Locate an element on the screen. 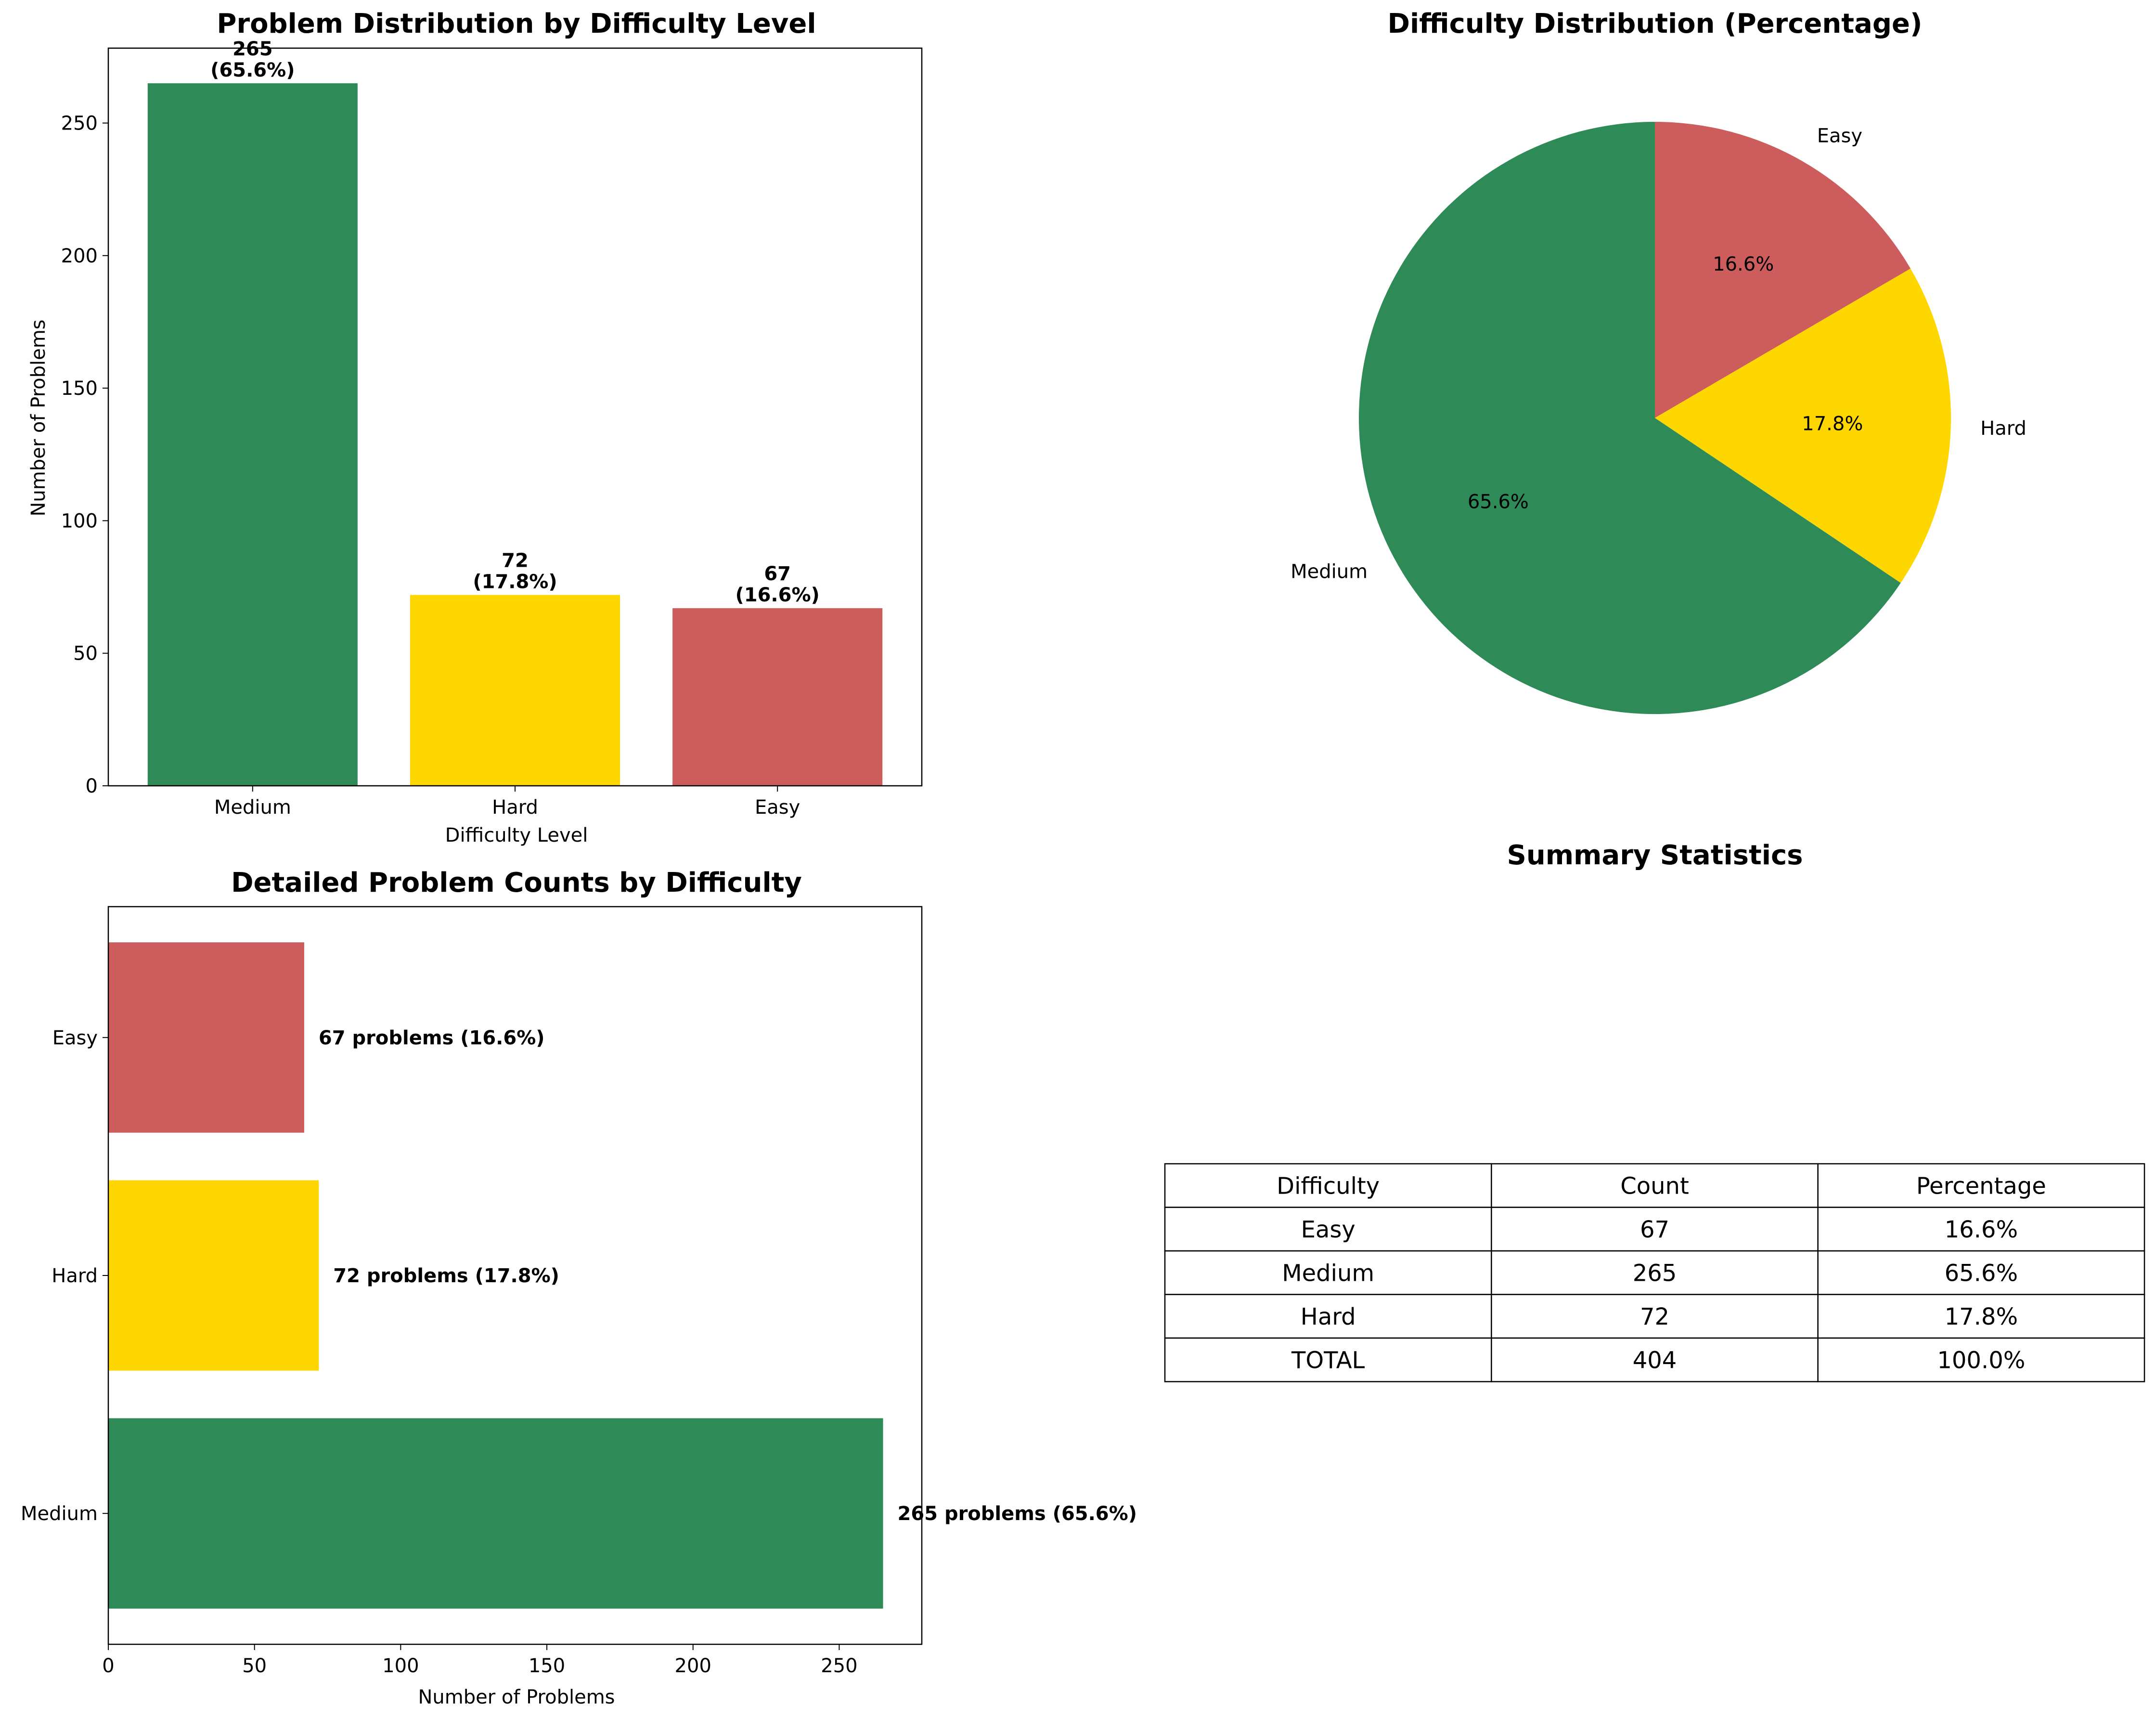 This screenshot has height=1717, width=2156. table-cell-text: 67 is located at coordinates (1654, 1229).